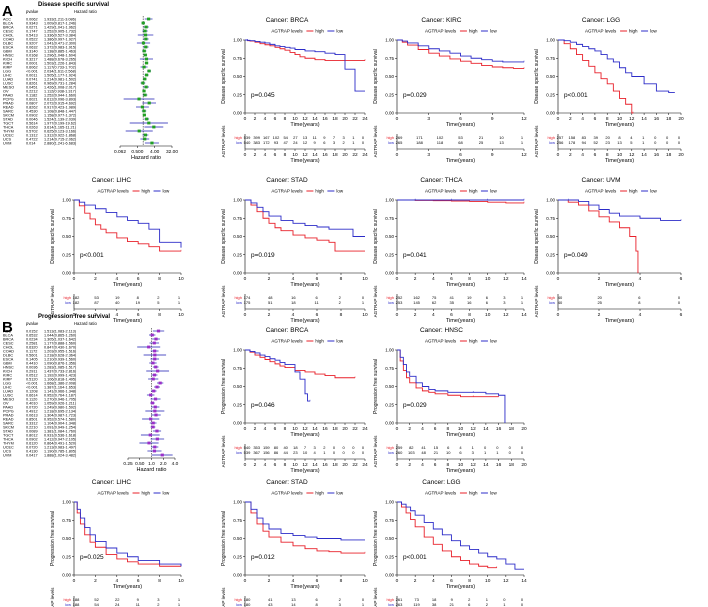  I want to click on km-legend-title: AGTRAP levels, so click(601, 31).